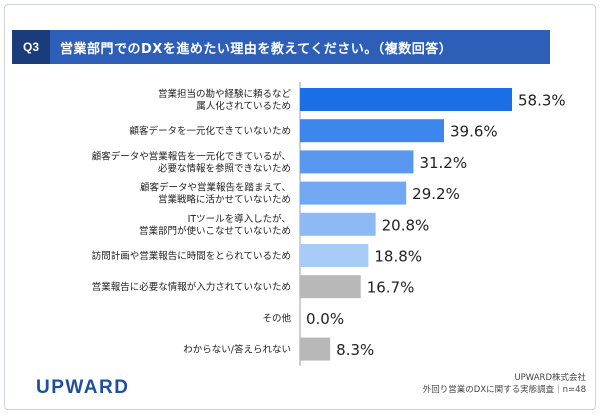 The height and width of the screenshot is (416, 602). I want to click on category-label: 顧客データや営業報告を一元化できているが、, so click(191, 156).